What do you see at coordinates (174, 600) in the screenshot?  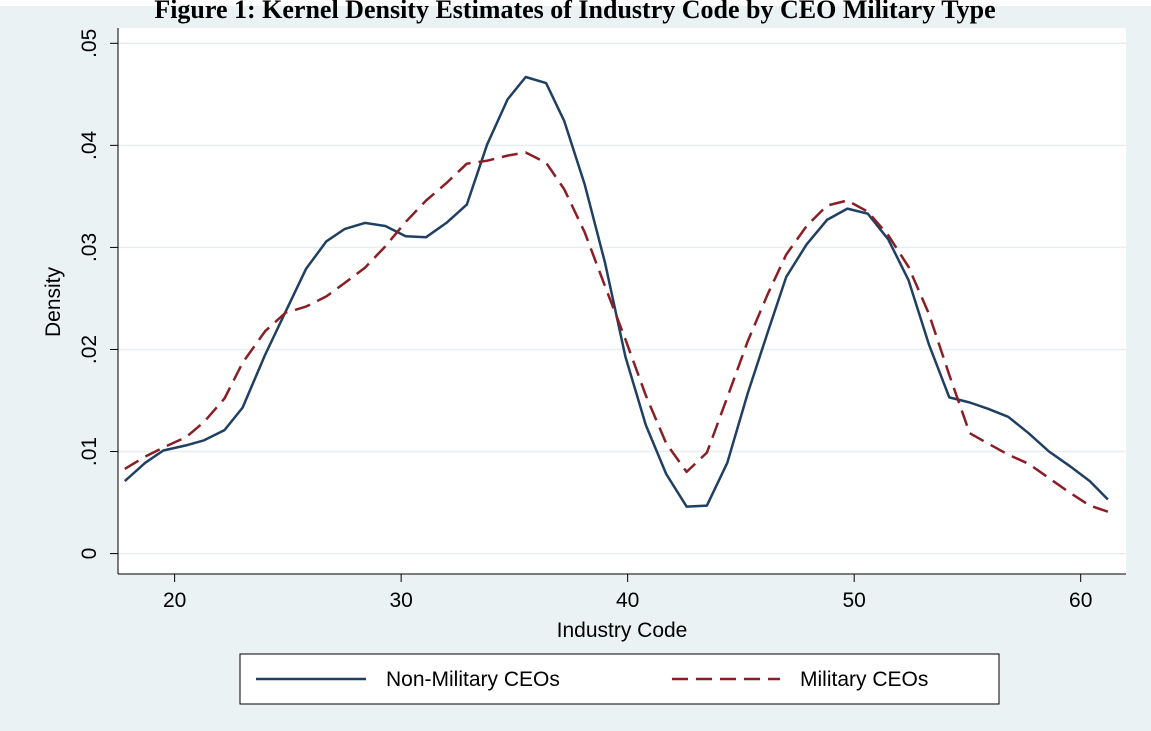 I see `x-tick-label: 20` at bounding box center [174, 600].